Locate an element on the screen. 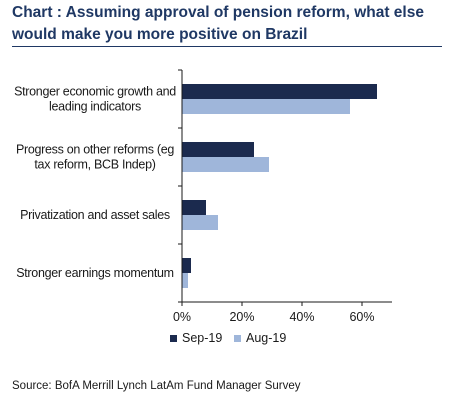 The height and width of the screenshot is (409, 452). legend-label-aug-19: Aug-19 is located at coordinates (266, 338).